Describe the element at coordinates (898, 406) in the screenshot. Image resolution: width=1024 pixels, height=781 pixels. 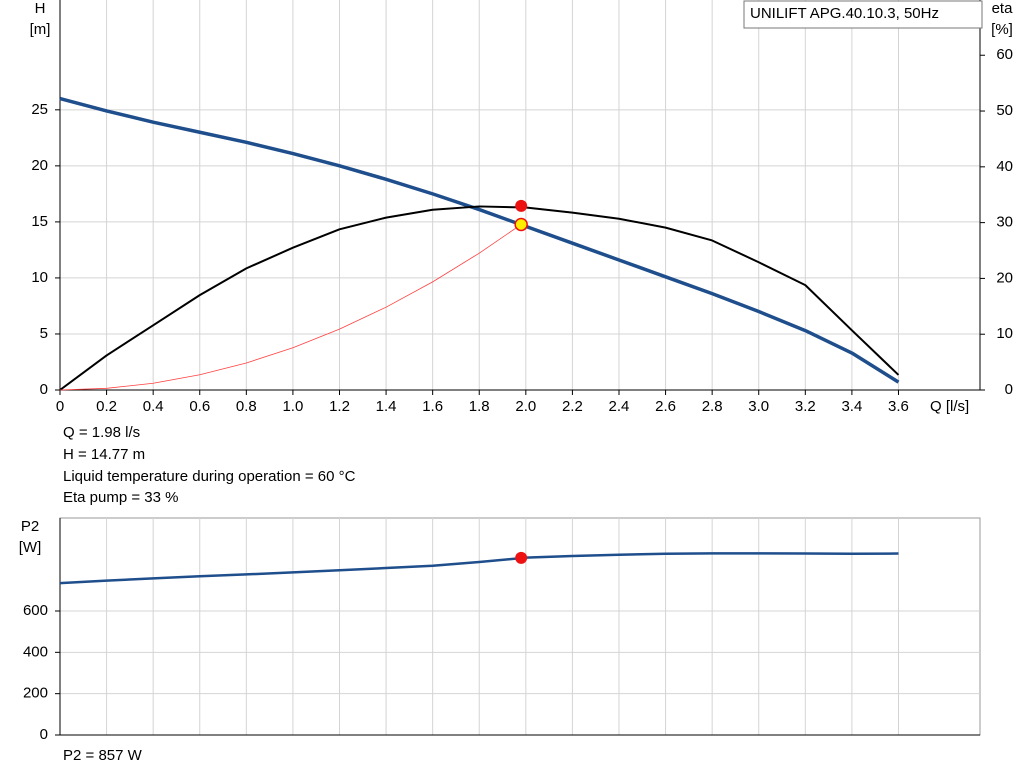
I see `x-tick-label: 3.6` at that location.